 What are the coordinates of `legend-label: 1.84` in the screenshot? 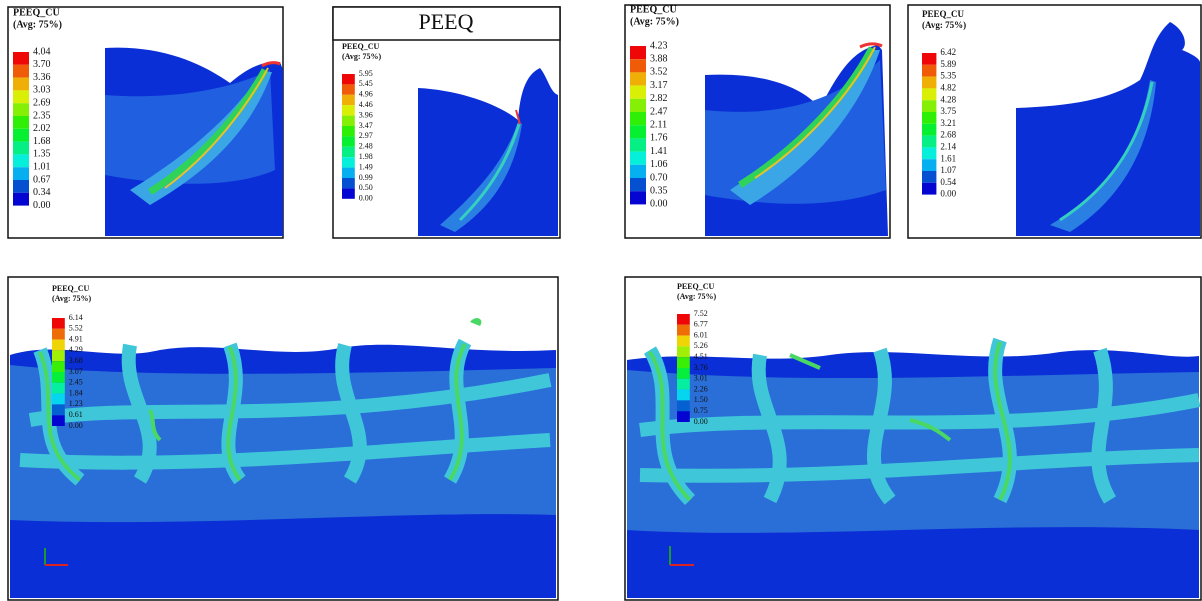 It's located at (76, 392).